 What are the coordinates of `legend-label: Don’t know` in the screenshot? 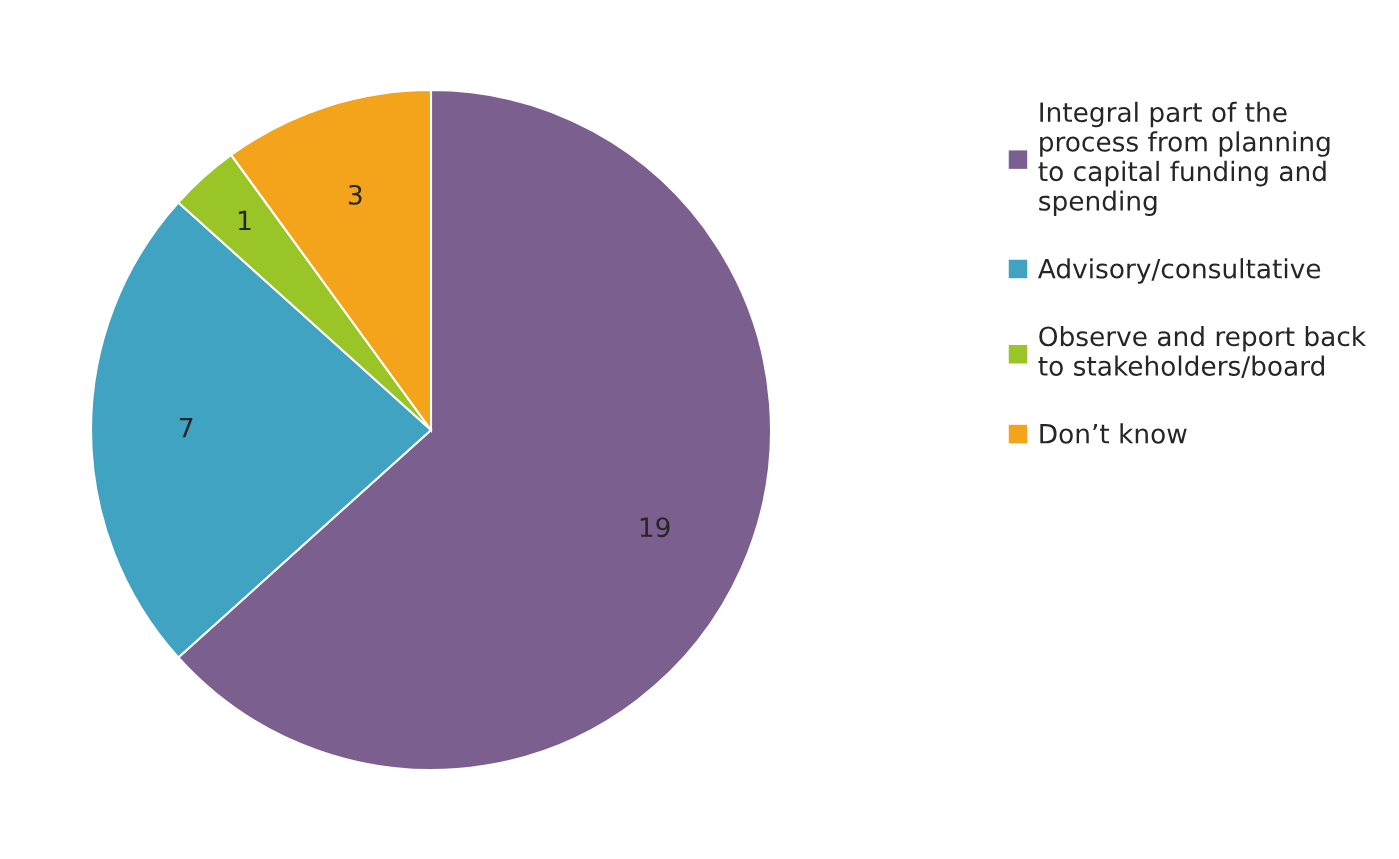 It's located at (1113, 433).